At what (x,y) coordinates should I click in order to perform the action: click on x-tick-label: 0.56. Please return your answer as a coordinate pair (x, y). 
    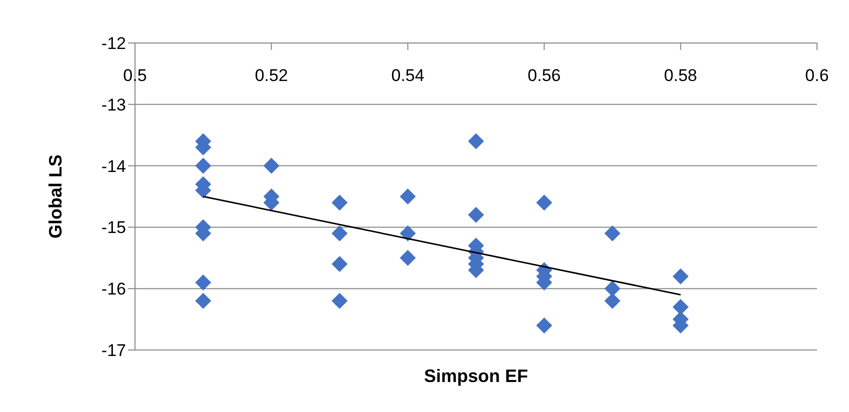
    Looking at the image, I should click on (544, 75).